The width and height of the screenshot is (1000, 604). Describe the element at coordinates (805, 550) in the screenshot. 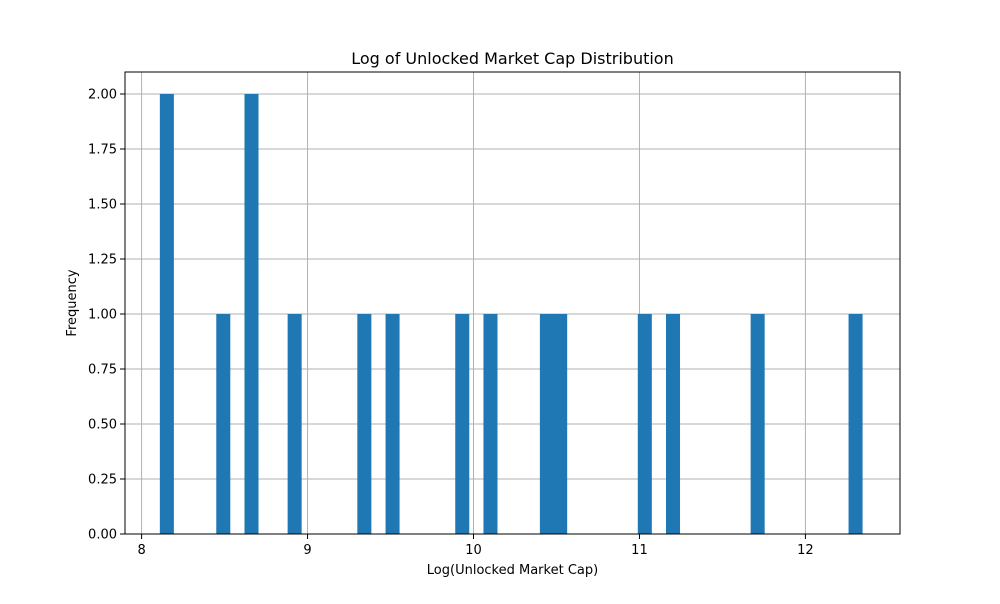

I see `x-tick-label: 12` at that location.